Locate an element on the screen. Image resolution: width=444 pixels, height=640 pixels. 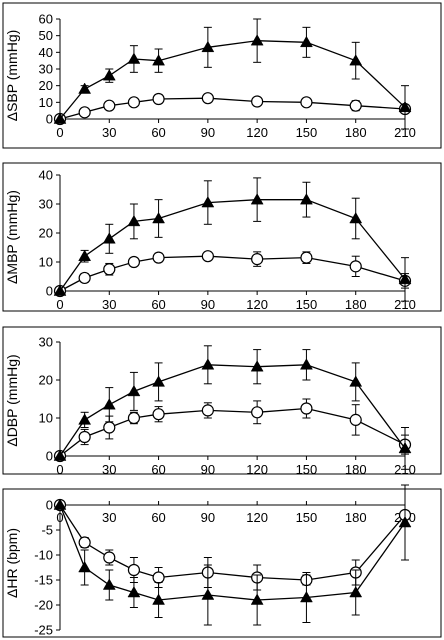
y-tick-label: 60 is located at coordinates (46, 19).